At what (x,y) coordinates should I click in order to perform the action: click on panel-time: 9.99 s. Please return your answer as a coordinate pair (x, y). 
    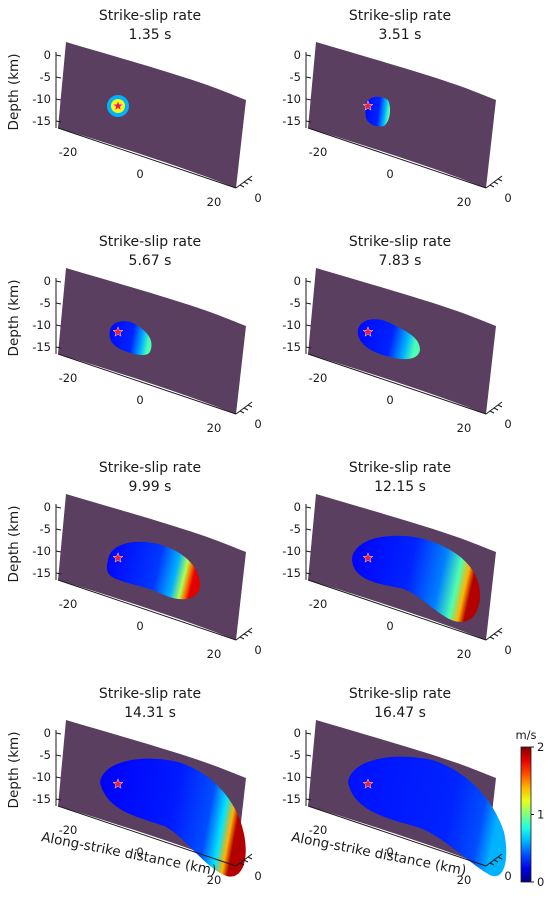
    Looking at the image, I should click on (150, 487).